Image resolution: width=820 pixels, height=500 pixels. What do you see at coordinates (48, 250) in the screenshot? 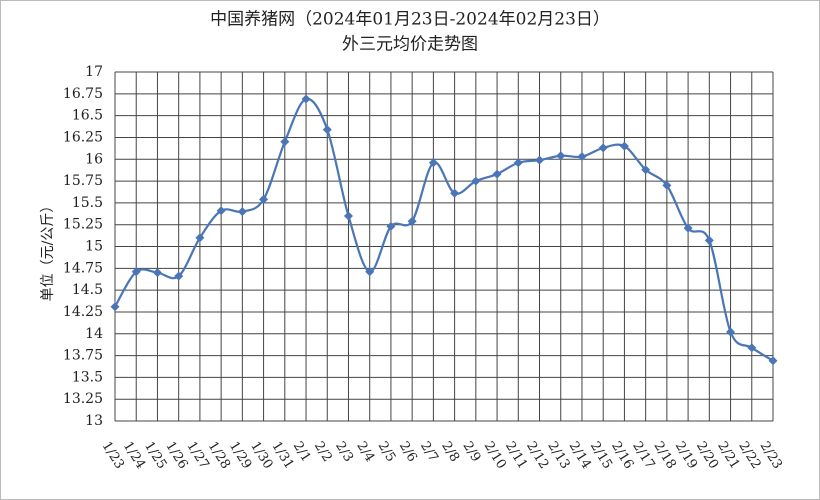
I see `y-axis-label: 单位（元/公斤）` at bounding box center [48, 250].